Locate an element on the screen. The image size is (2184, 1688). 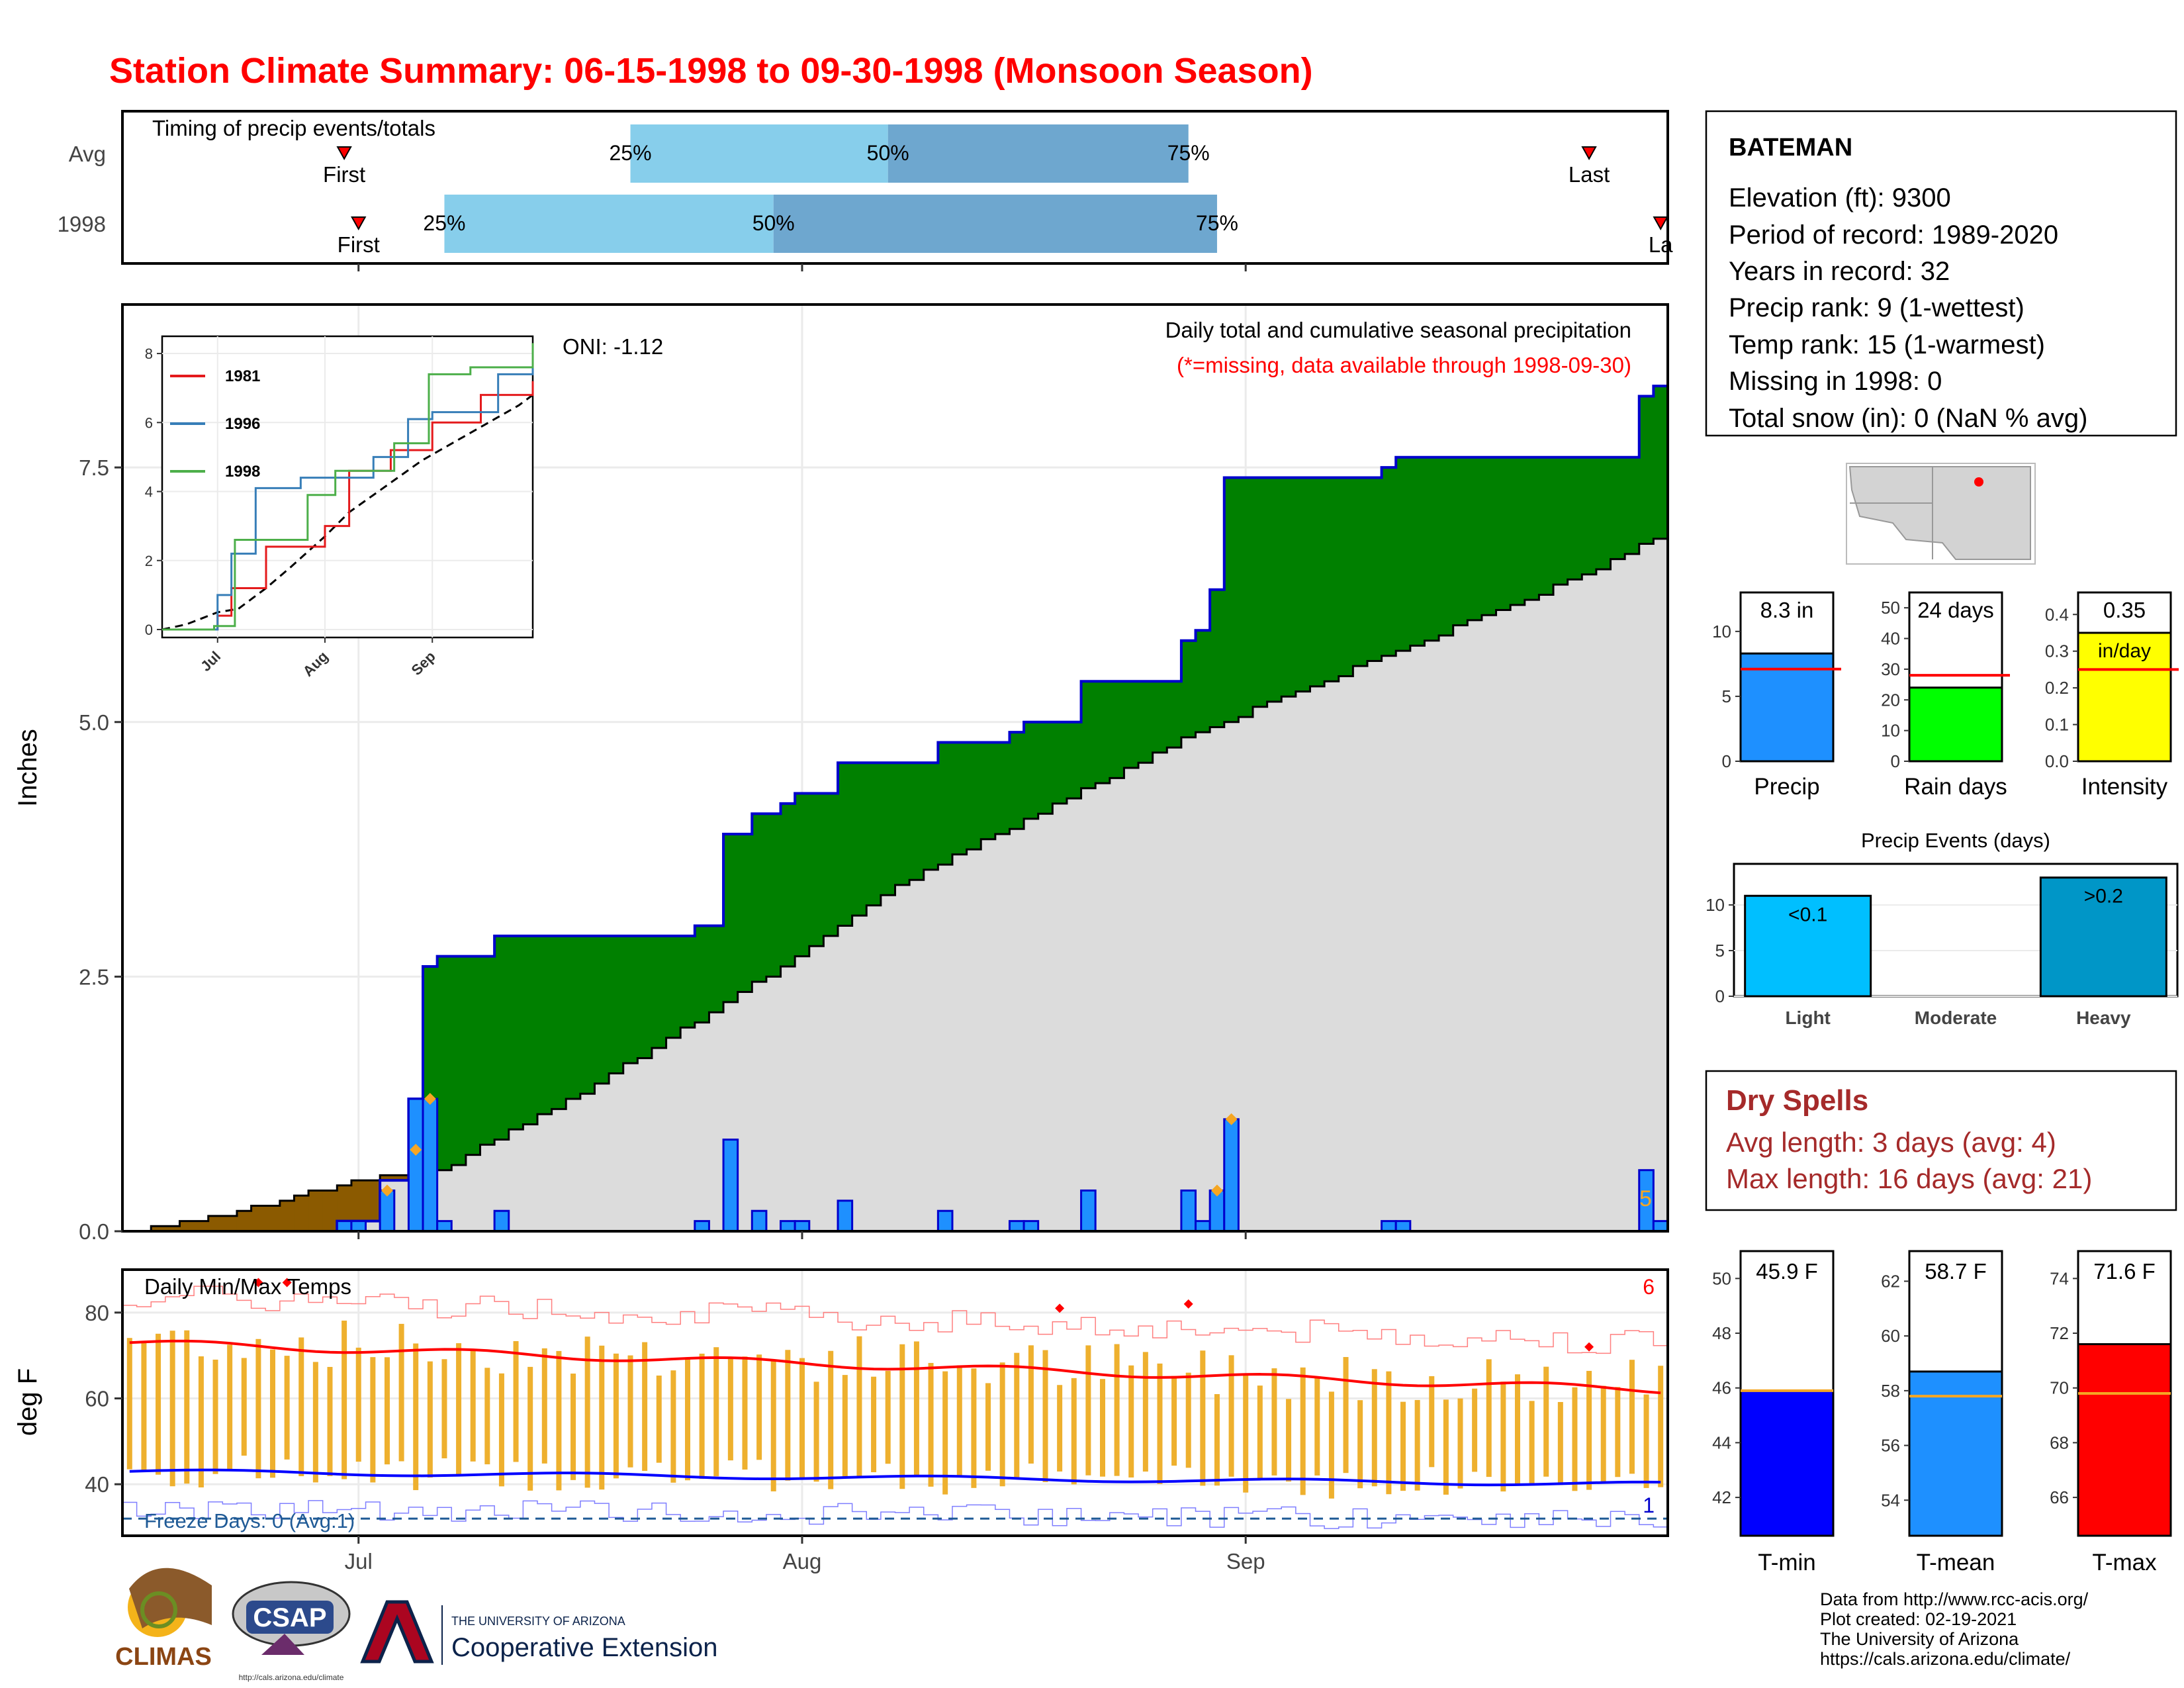
temp-axis-ticks: 40 60 80 Jul Aug Sep is located at coordinates (675, 1437).